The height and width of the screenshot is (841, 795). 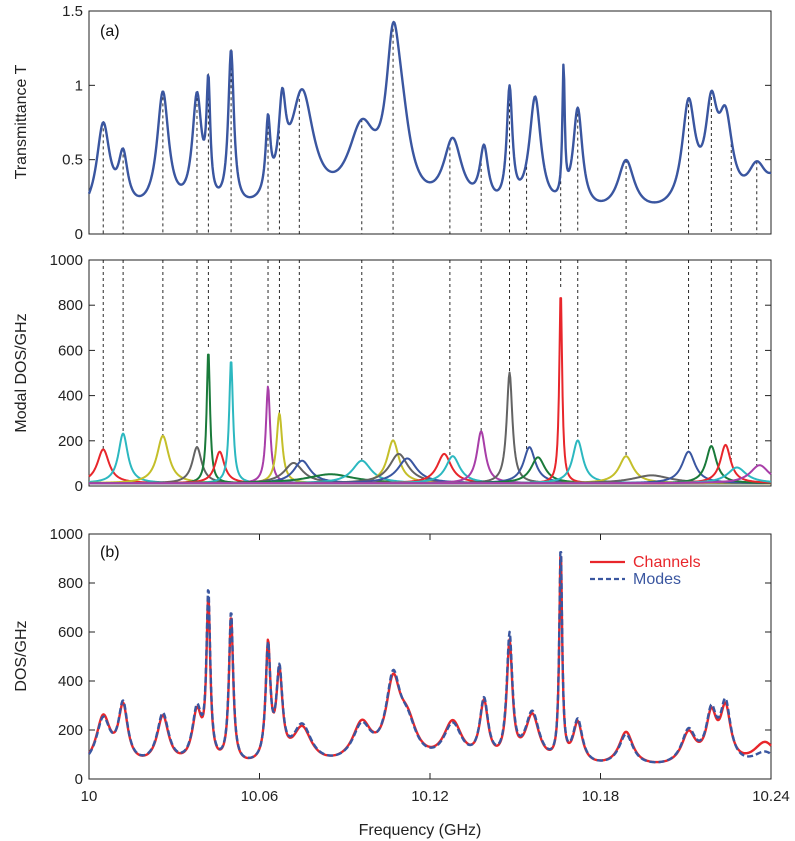 I want to click on modal-dos-y-axis-label: Modal DOS/GHz, so click(x=21, y=372).